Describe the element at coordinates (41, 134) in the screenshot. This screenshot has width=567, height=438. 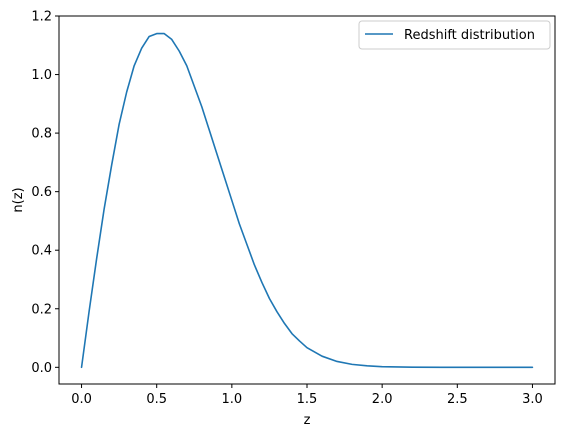
I see `y-tick-label: 0.8` at that location.